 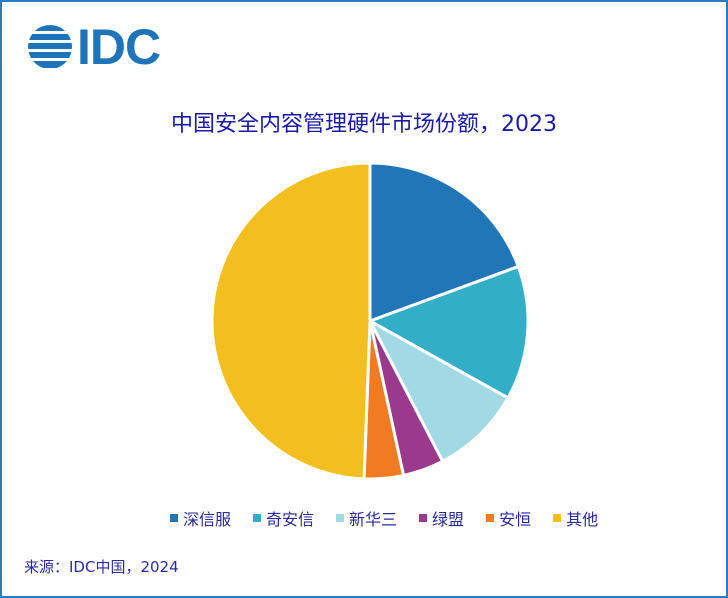 I want to click on chart-legend: 深信服 奇安信 新华三 绿盟 安恒 其他, so click(x=395, y=518).